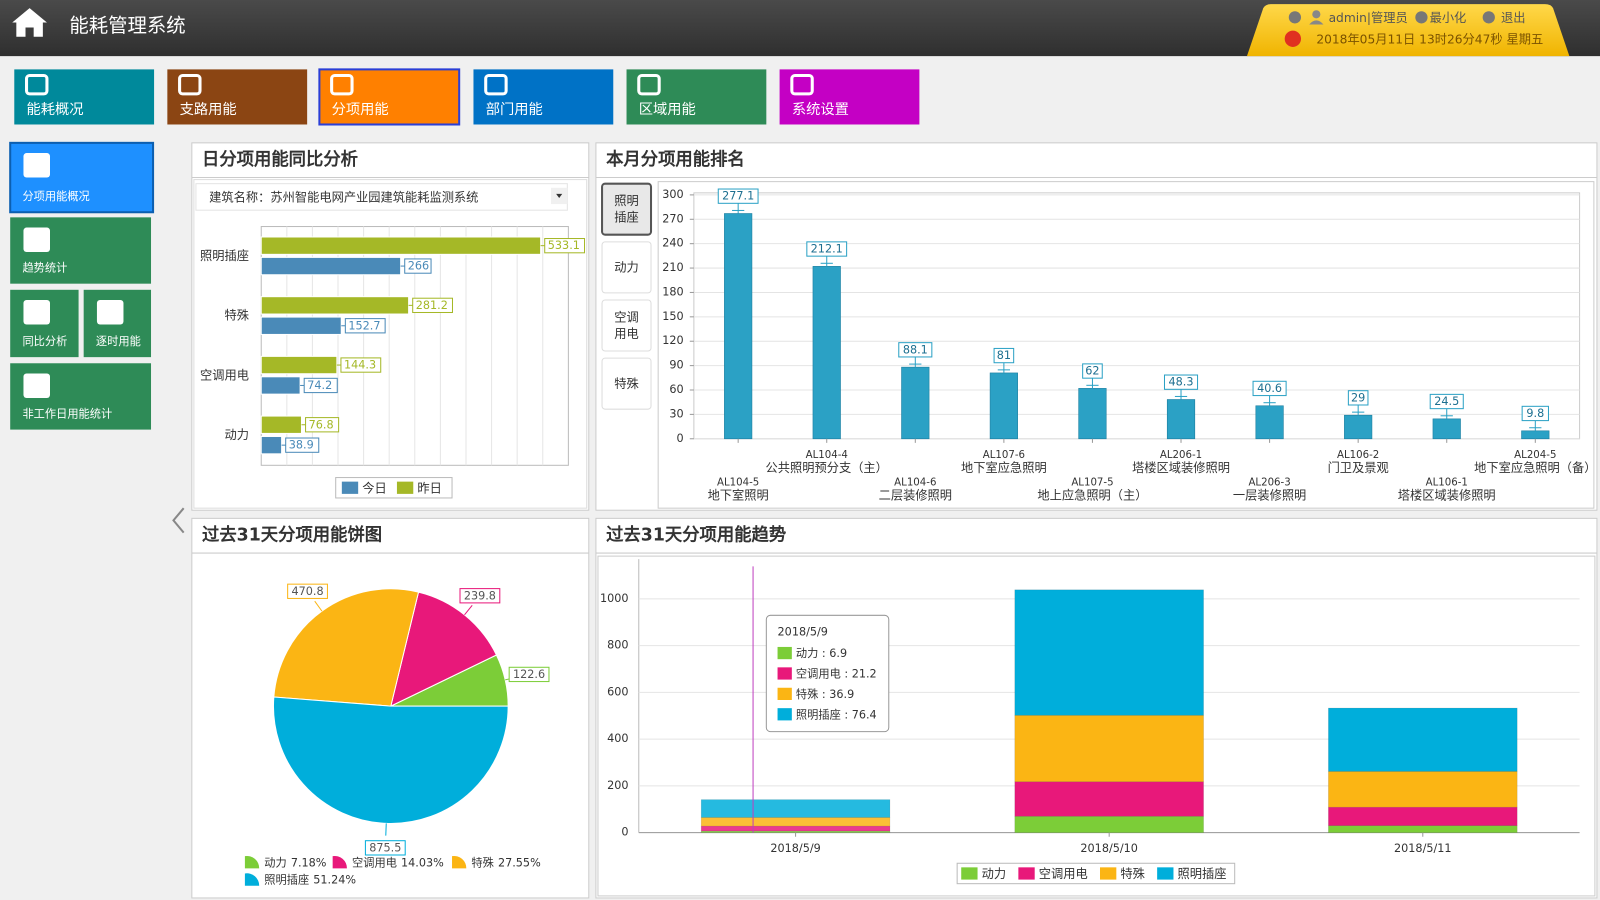 This screenshot has width=1600, height=900. What do you see at coordinates (827, 673) in the screenshot?
I see `tooltip` at bounding box center [827, 673].